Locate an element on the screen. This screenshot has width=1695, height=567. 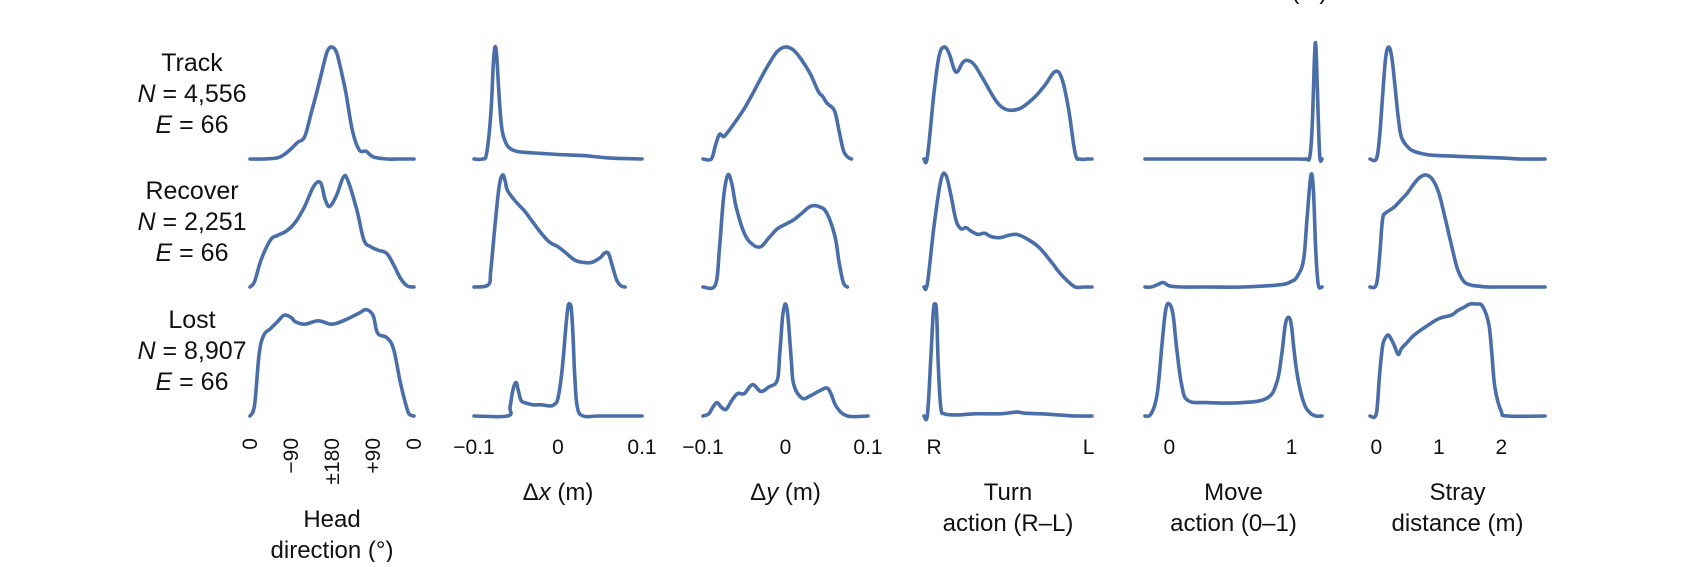
density-curve-lost-dy is located at coordinates (785, 360).